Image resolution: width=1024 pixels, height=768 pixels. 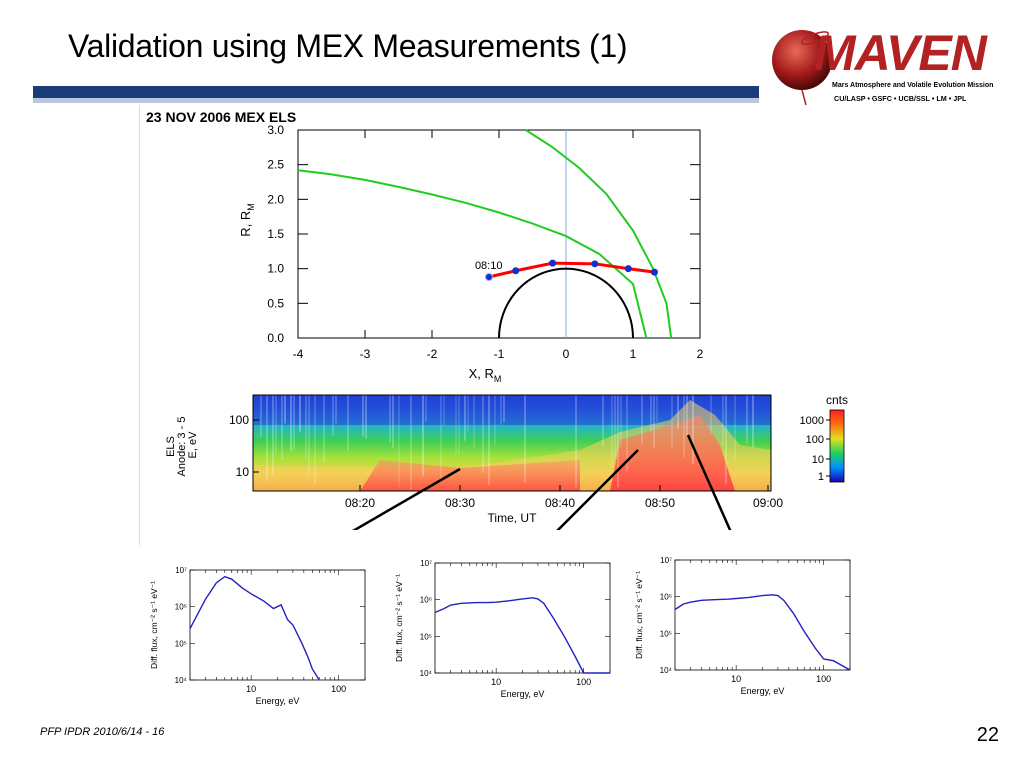 What do you see at coordinates (275, 303) in the screenshot?
I see `y-tick-label: 0.5` at bounding box center [275, 303].